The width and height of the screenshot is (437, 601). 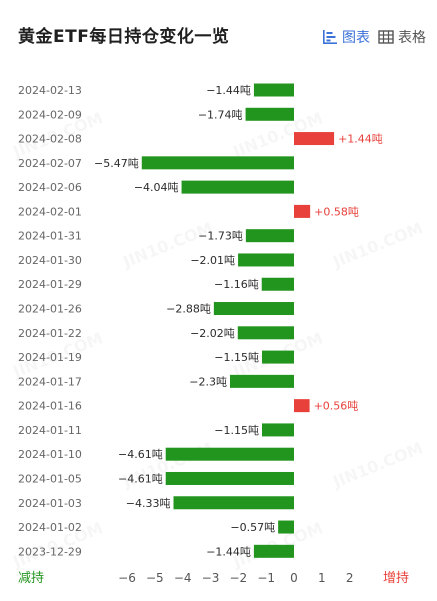 I want to click on category-label: 2024-01-30, so click(x=50, y=260).